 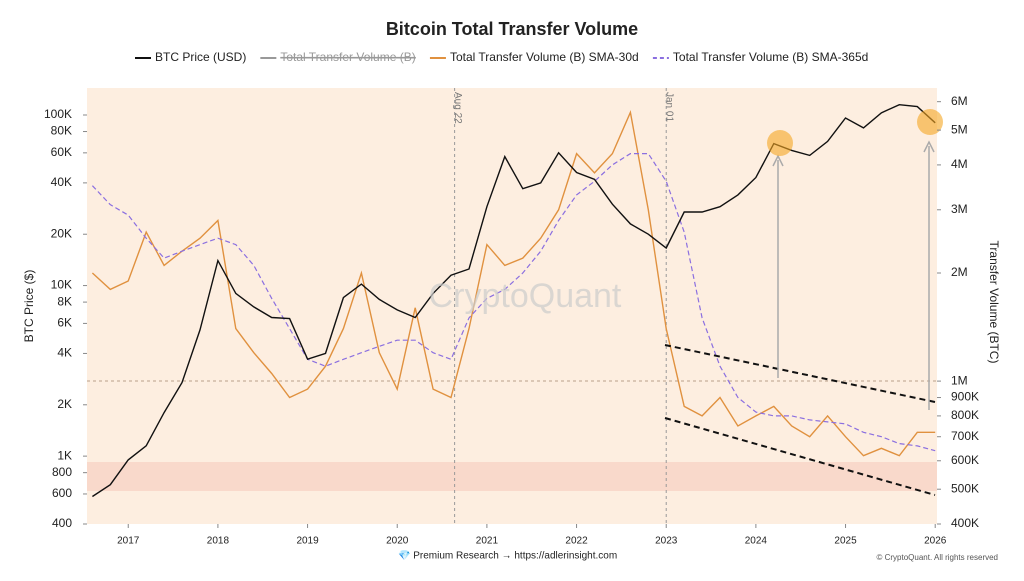 I want to click on annotation-label: Jan 01, so click(x=669, y=107).